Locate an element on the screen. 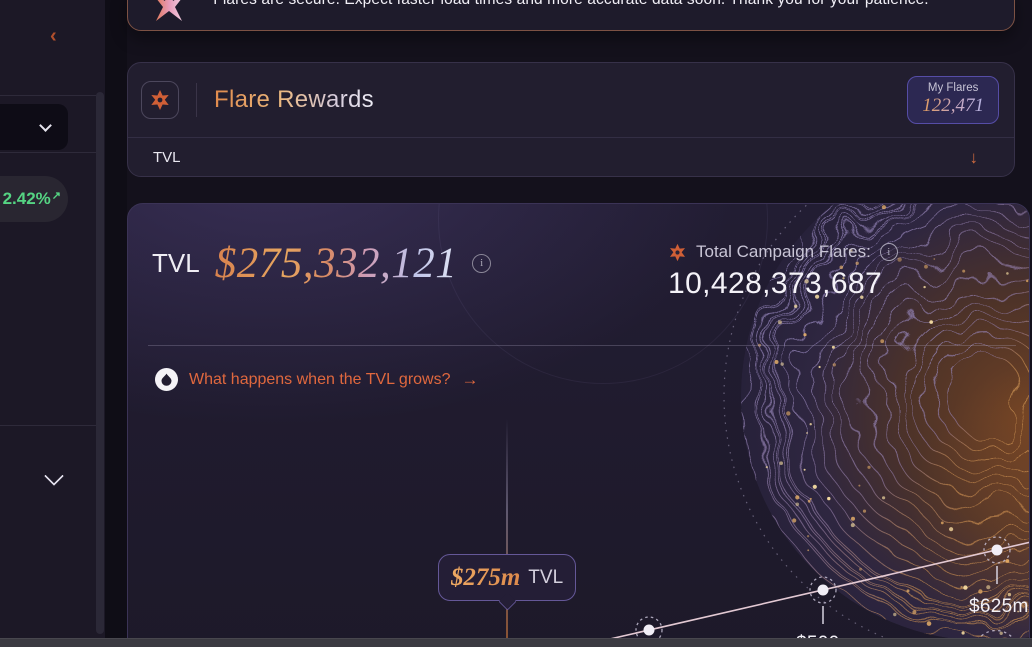 The width and height of the screenshot is (1032, 647). flame-icon is located at coordinates (166, 379).